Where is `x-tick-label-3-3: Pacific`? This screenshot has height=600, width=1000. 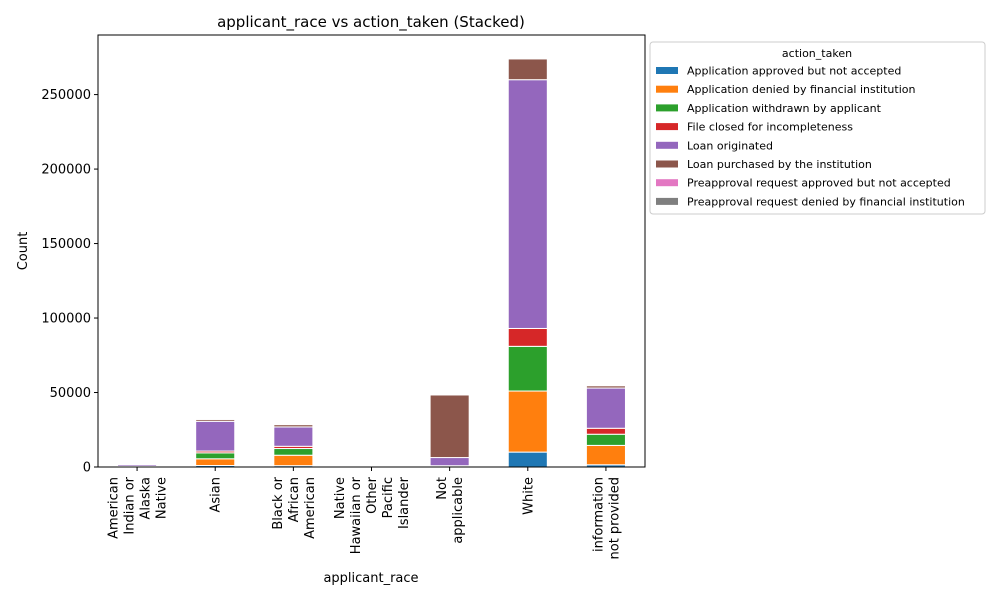
x-tick-label-3-3: Pacific is located at coordinates (388, 497).